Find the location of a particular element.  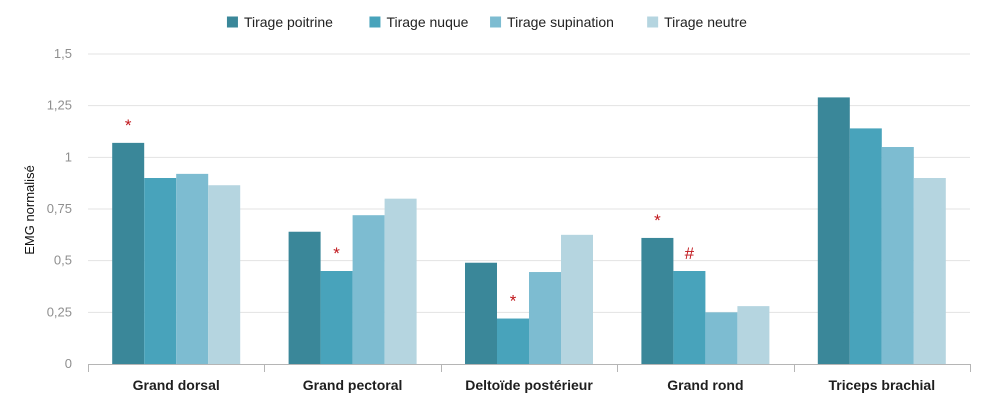

x-tick-label: Grand rond is located at coordinates (705, 385).